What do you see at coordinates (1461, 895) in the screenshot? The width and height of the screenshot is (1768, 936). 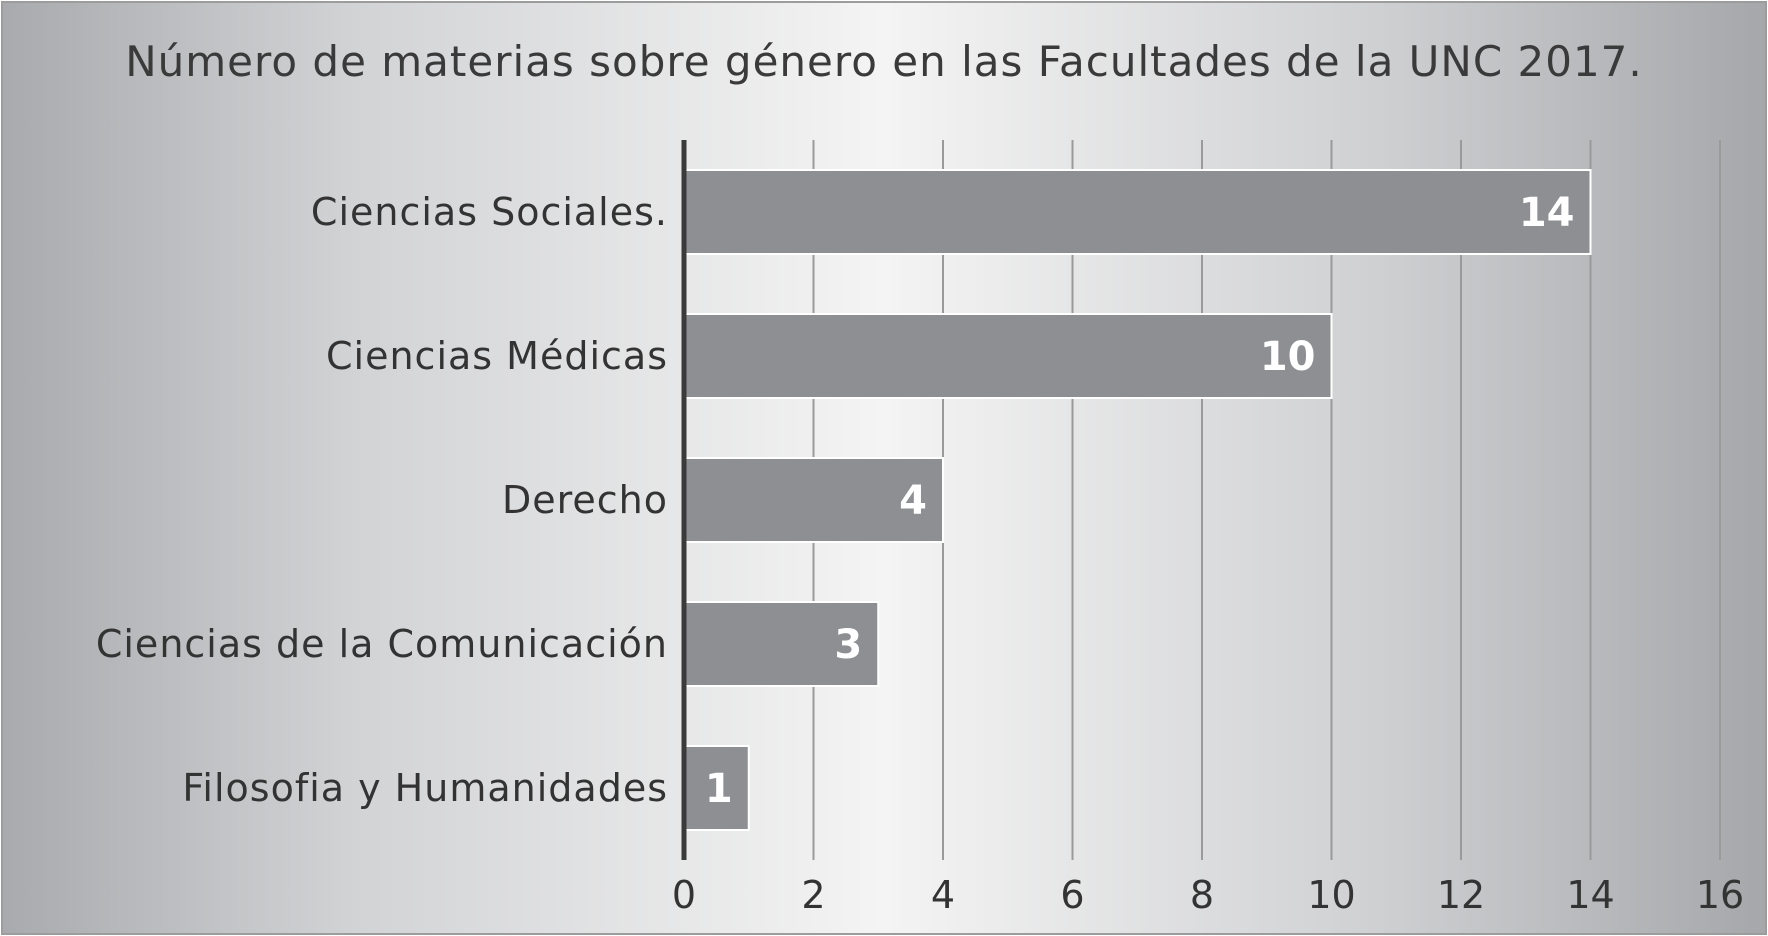 I see `x-tick-label-12: 12` at bounding box center [1461, 895].